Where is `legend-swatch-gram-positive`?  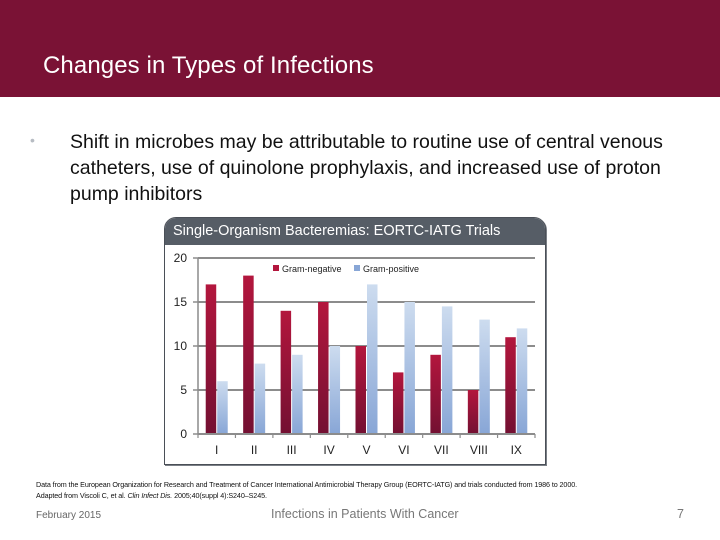
legend-swatch-gram-positive is located at coordinates (357, 268).